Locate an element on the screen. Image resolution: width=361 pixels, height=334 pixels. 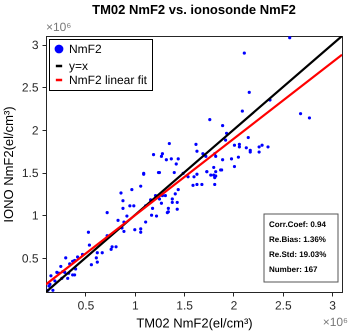
legend-label: y=x is located at coordinates (78, 66).